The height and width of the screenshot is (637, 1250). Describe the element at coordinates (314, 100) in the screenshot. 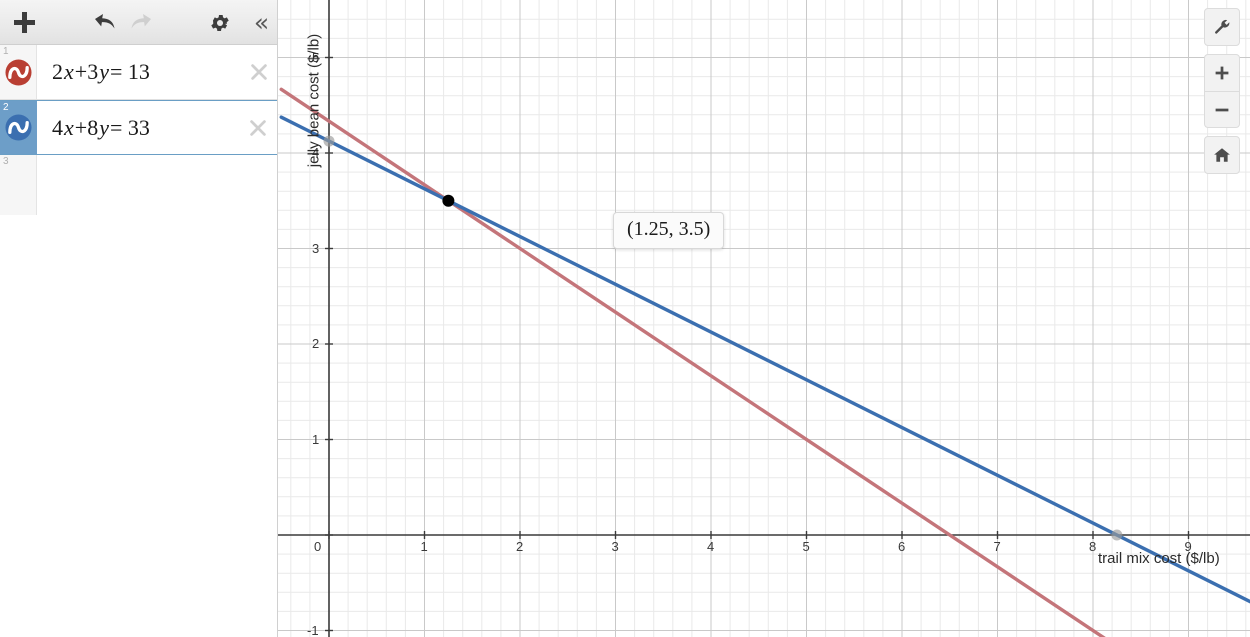

I see `y-axis-title: jelly bean cost ($/lb)` at that location.